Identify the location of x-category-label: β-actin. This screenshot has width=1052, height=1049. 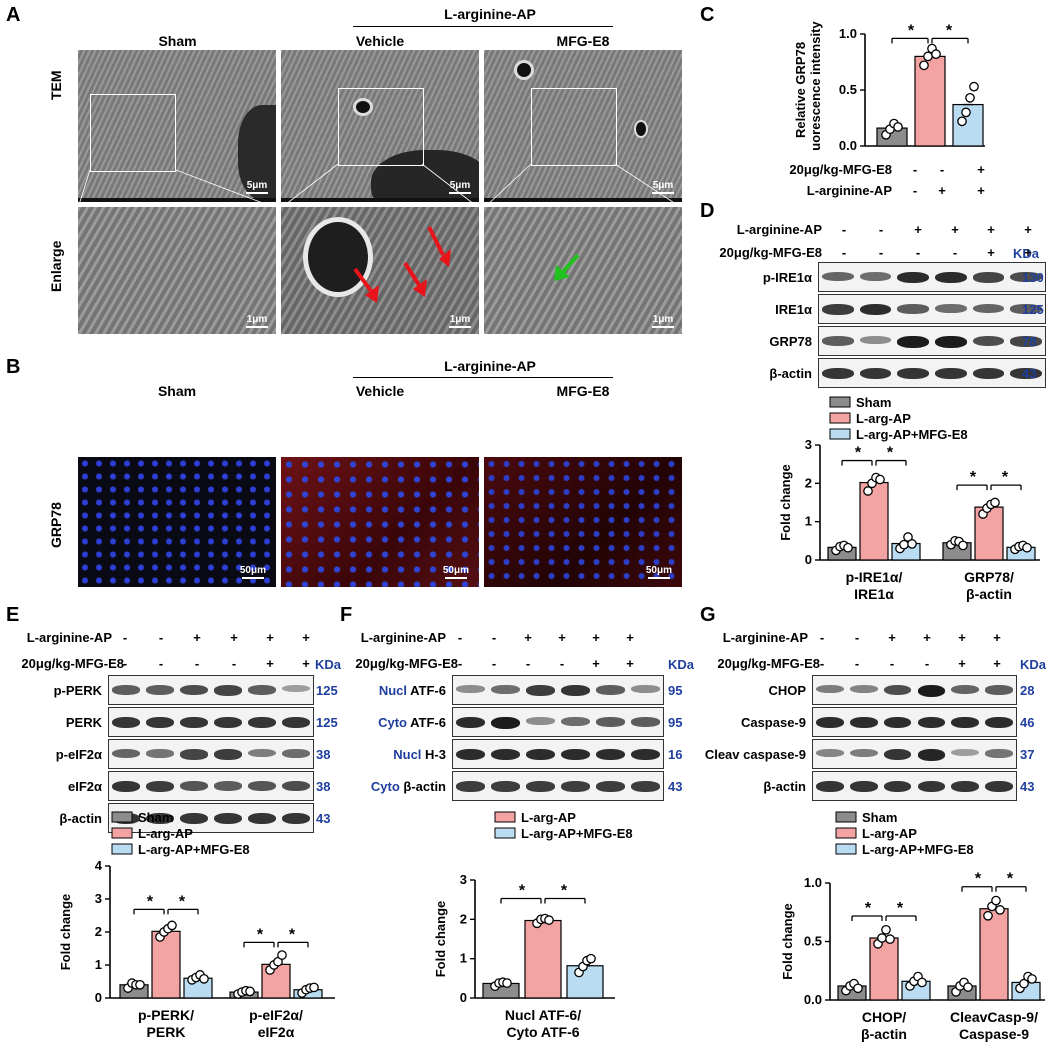
(884, 1034).